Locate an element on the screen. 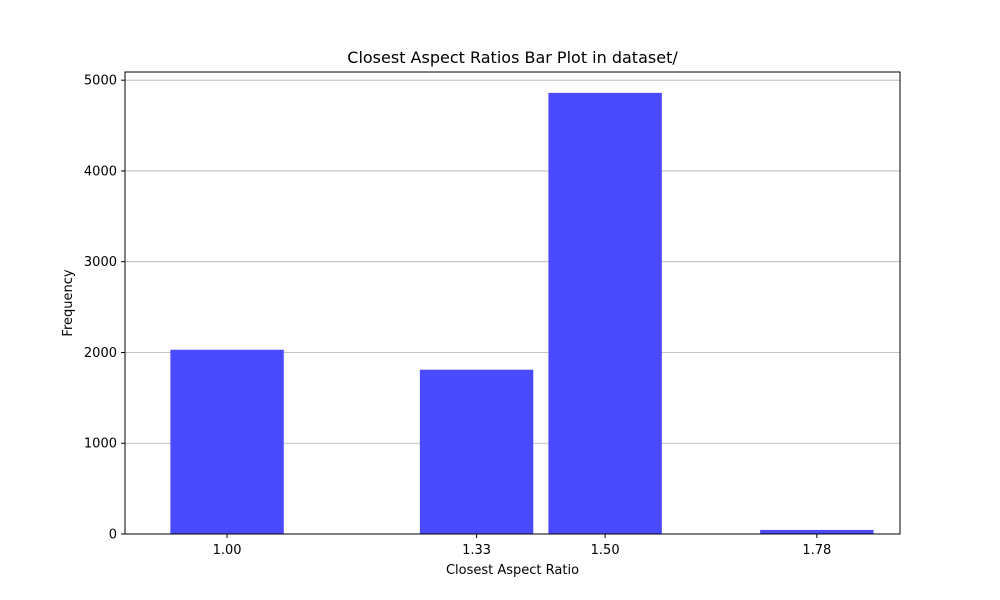 The image size is (1000, 600). x-tick-label-1: 1.33 is located at coordinates (476, 550).